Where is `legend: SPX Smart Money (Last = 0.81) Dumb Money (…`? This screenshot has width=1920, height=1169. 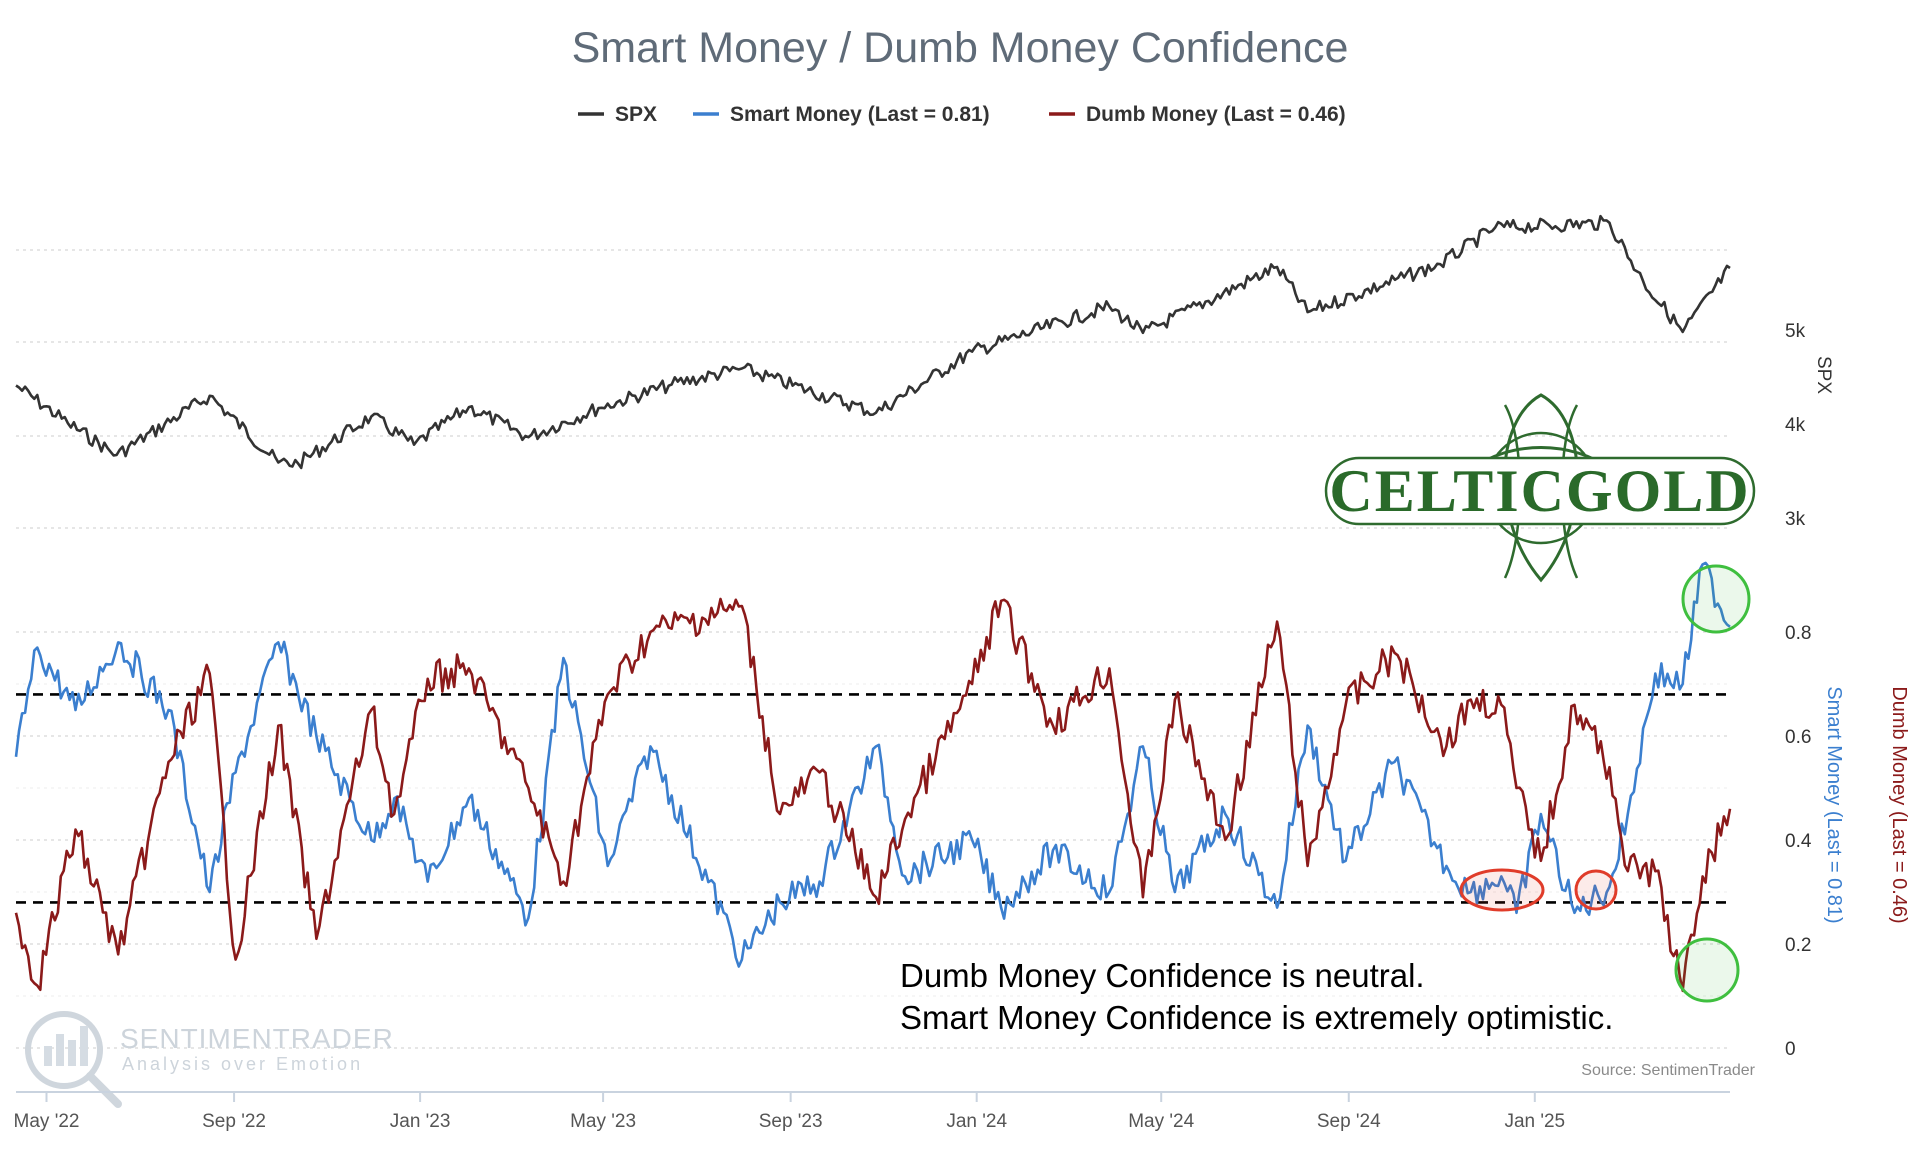
legend: SPX Smart Money (Last = 0.81) Dumb Money (… is located at coordinates (962, 114).